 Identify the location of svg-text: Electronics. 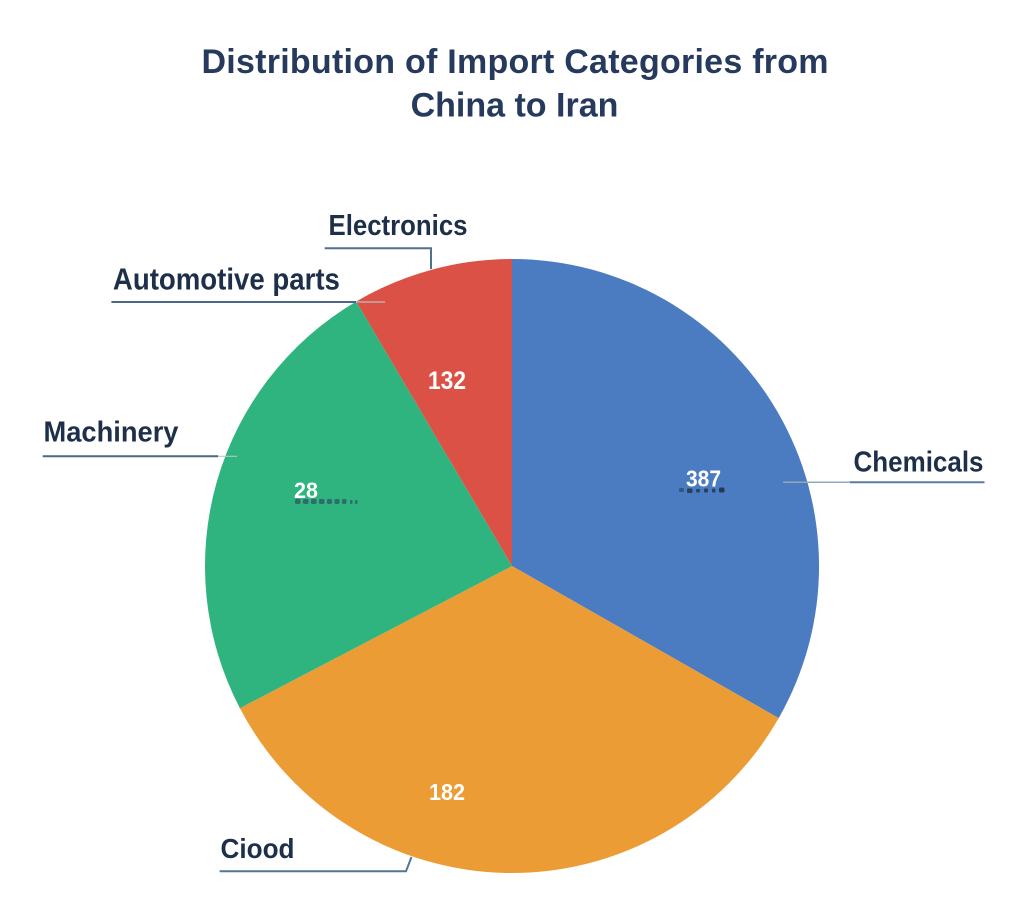
(398, 226).